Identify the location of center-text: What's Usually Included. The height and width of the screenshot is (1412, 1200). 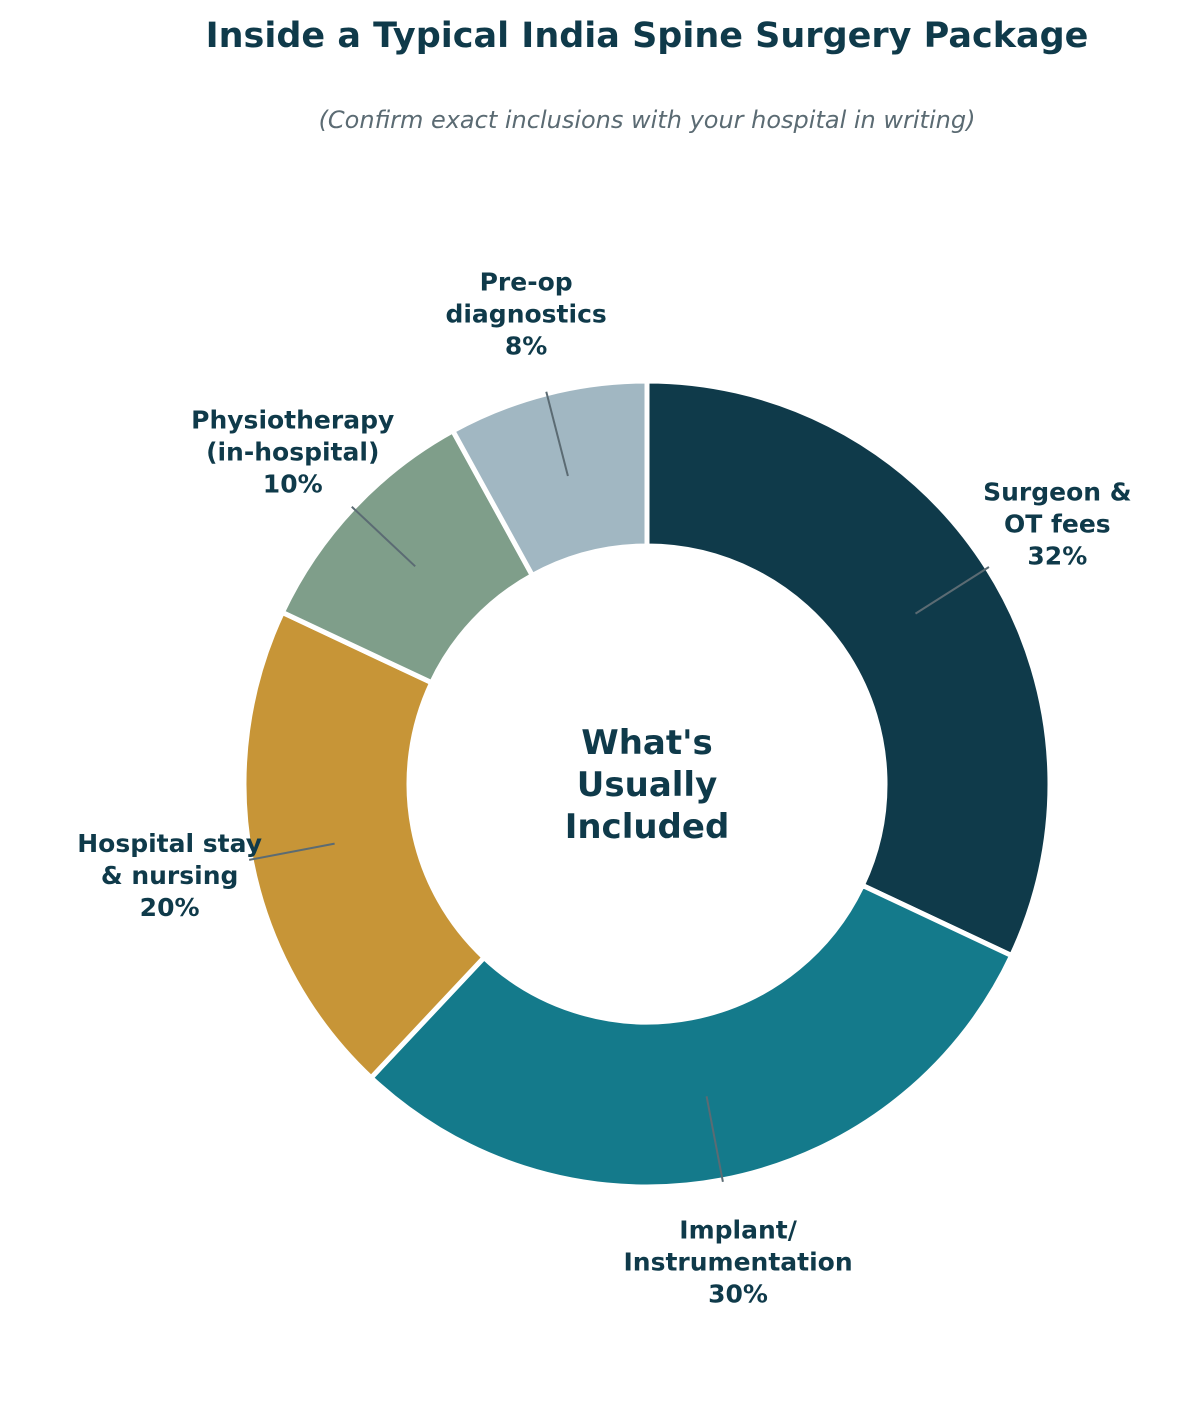
(647, 785).